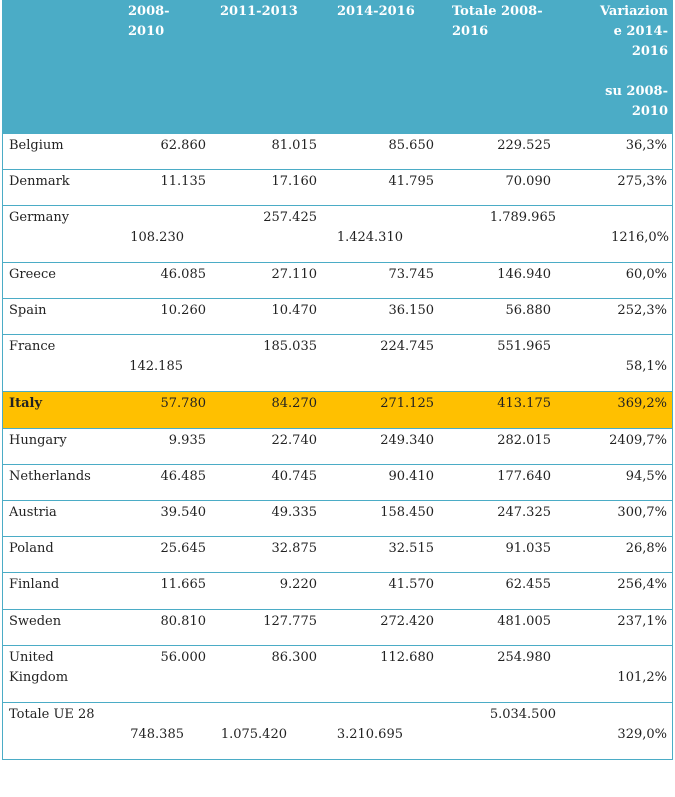  I want to click on table-cell: 101,2%, so click(642, 677).